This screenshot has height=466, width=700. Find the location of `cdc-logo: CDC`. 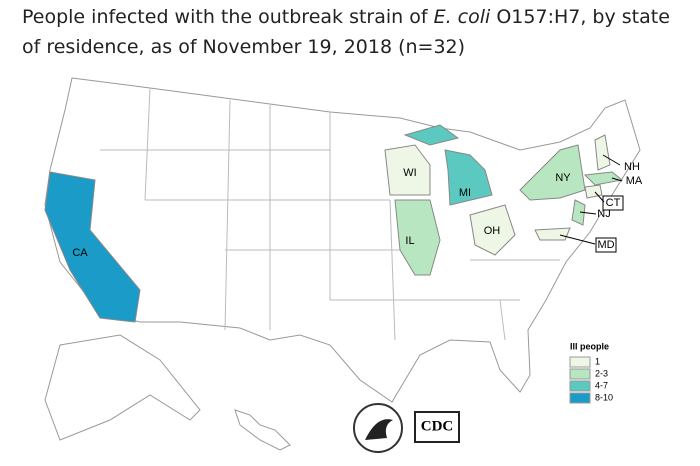

cdc-logo: CDC is located at coordinates (437, 426).